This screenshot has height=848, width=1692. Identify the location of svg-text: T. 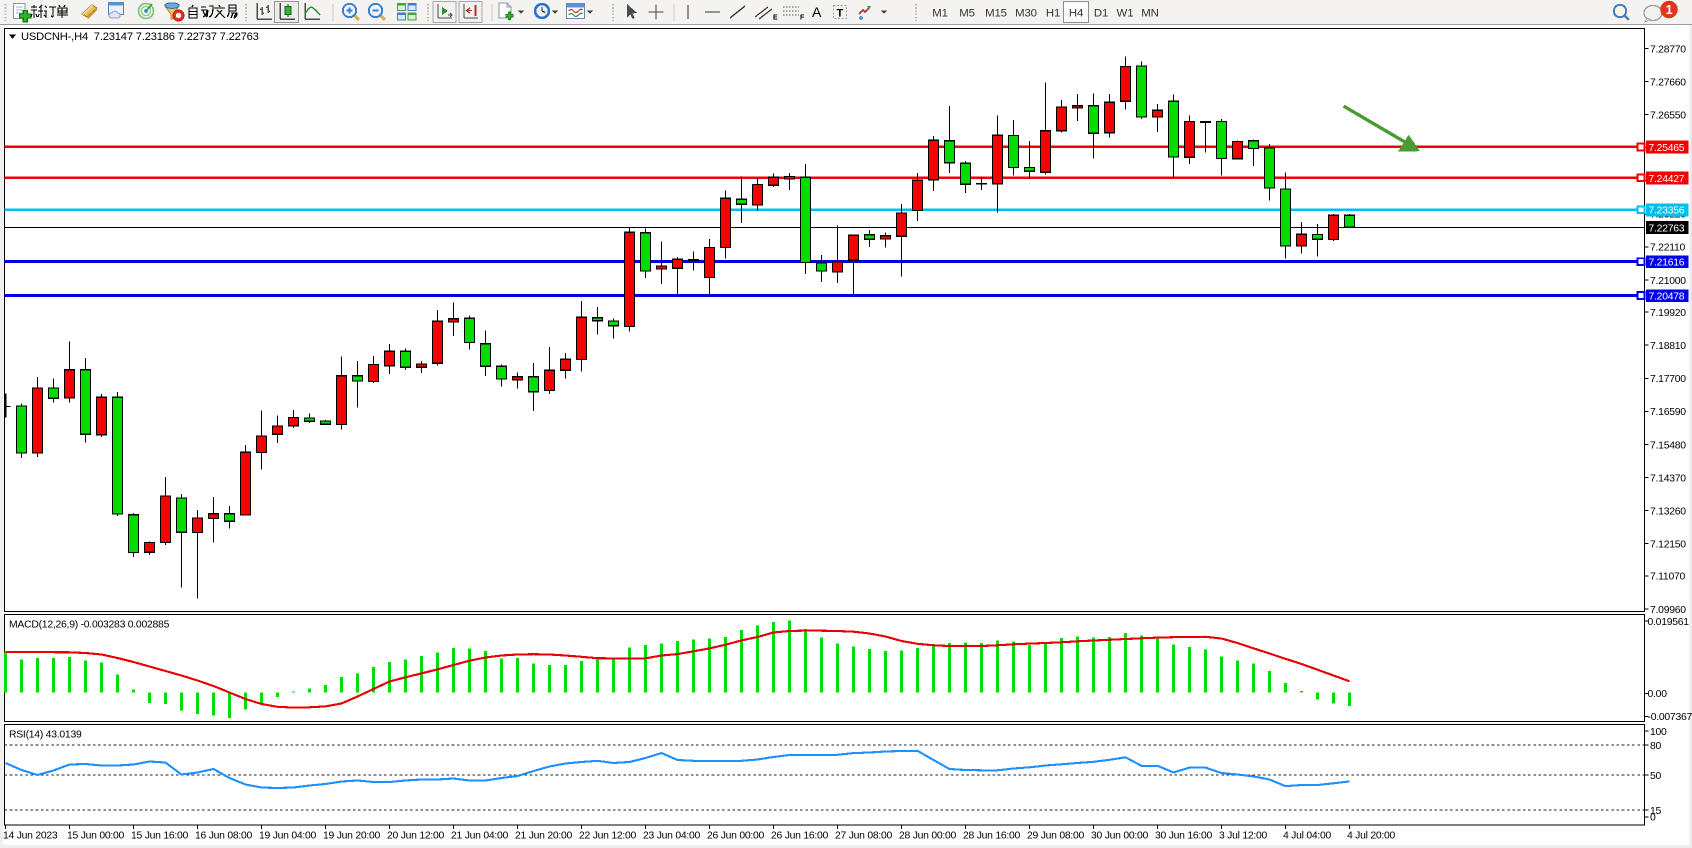
(840, 14).